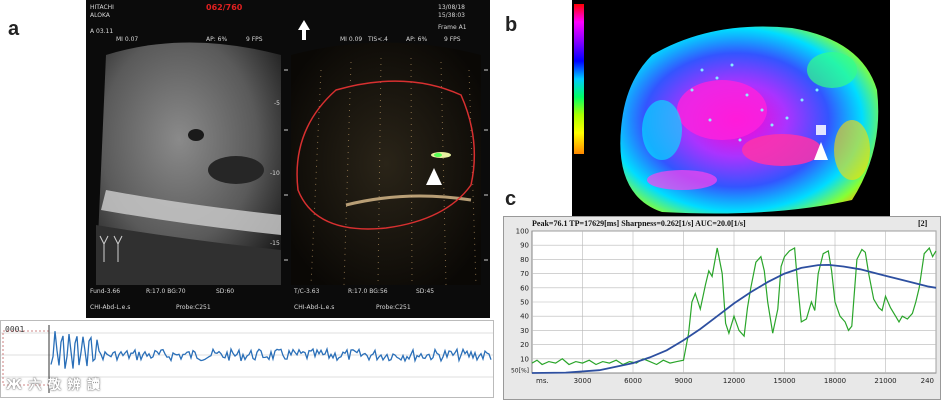 This screenshot has height=400, width=942. I want to click on intensity-strip: 0001, so click(247, 359).